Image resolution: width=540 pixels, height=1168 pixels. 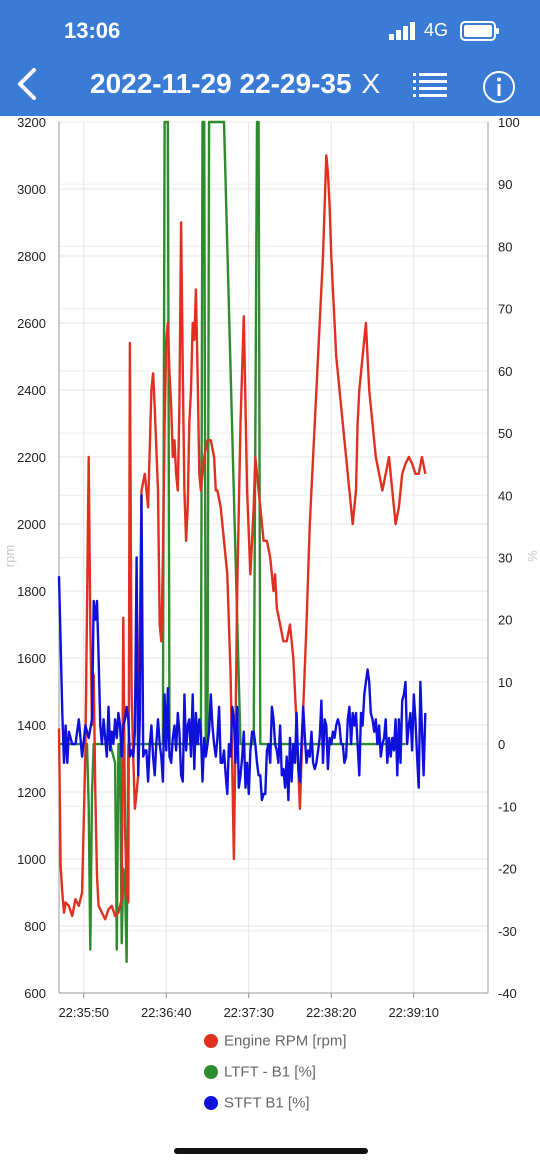 What do you see at coordinates (507, 993) in the screenshot?
I see `right-tick-label: -40` at bounding box center [507, 993].